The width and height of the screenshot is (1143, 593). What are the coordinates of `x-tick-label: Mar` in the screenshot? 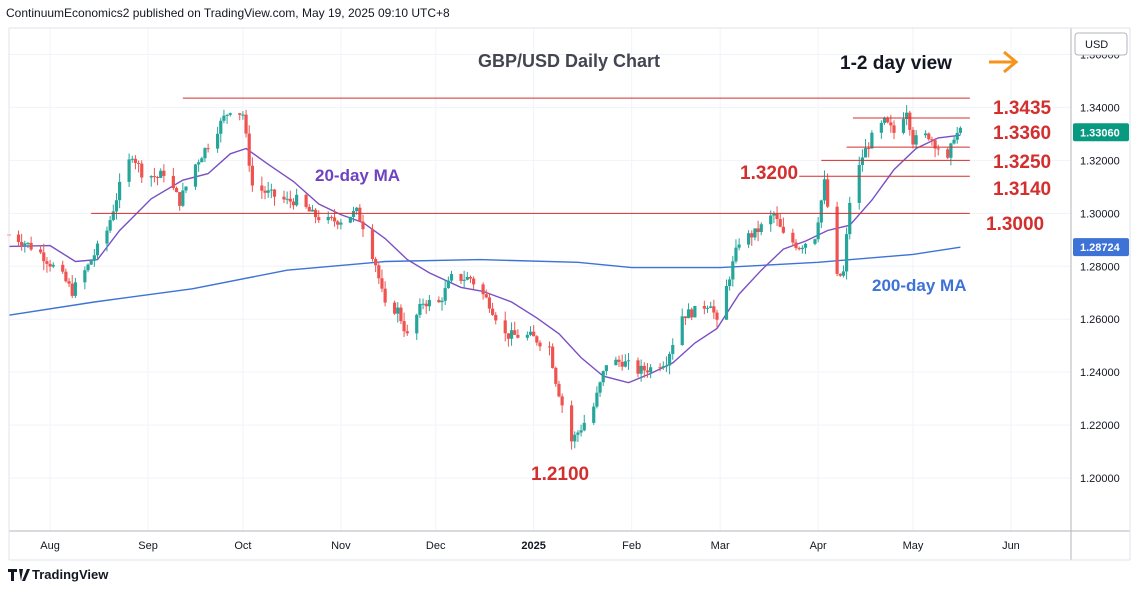 It's located at (720, 546).